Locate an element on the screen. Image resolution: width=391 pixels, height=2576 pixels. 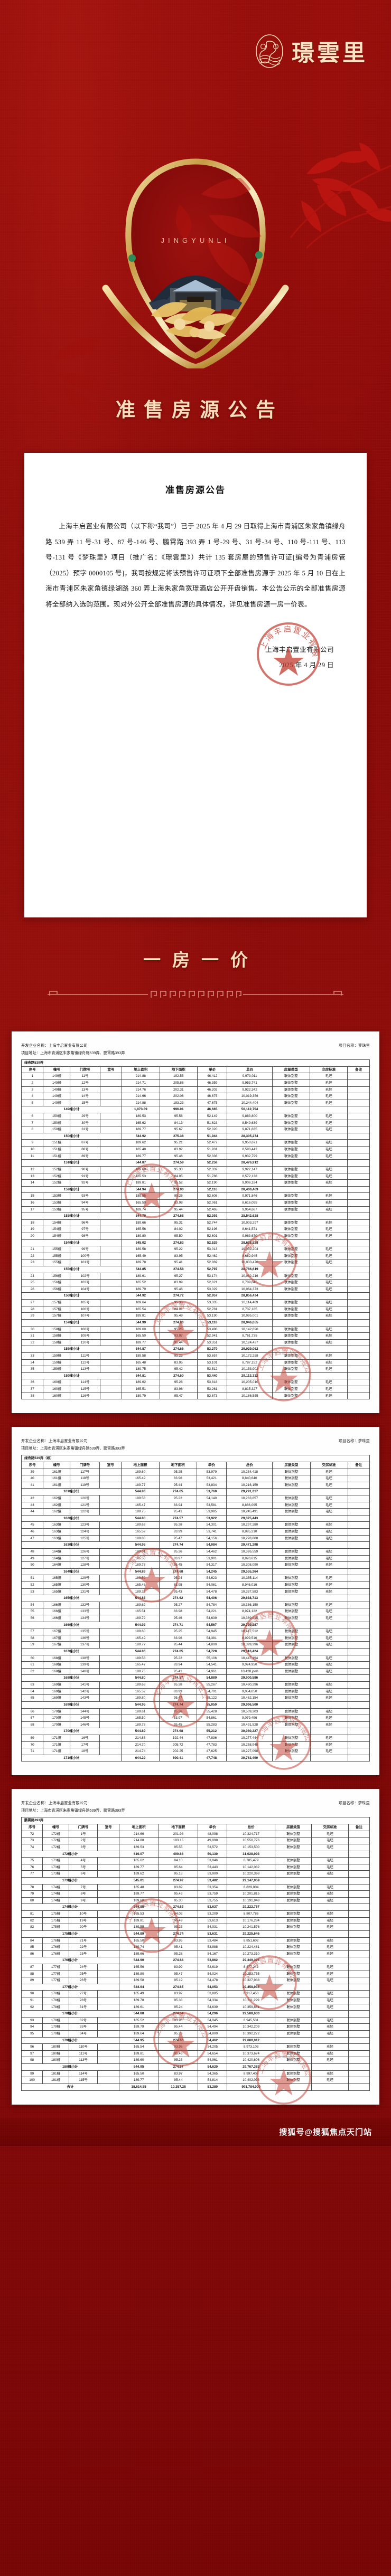
table-cell: 36 is located at coordinates (32, 1382).